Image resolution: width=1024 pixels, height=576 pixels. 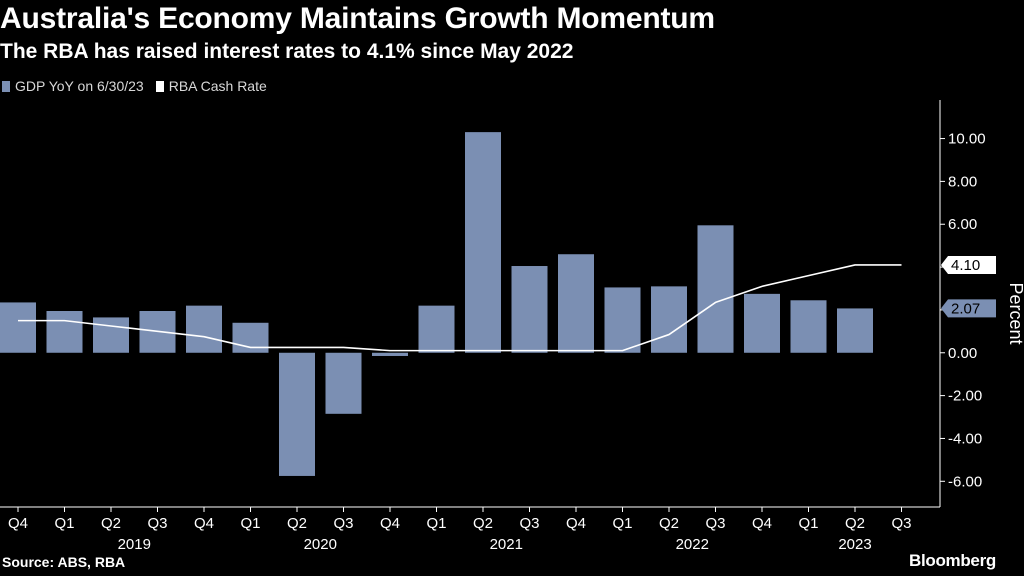 I want to click on last-value-label: 2.07, so click(x=965, y=308).